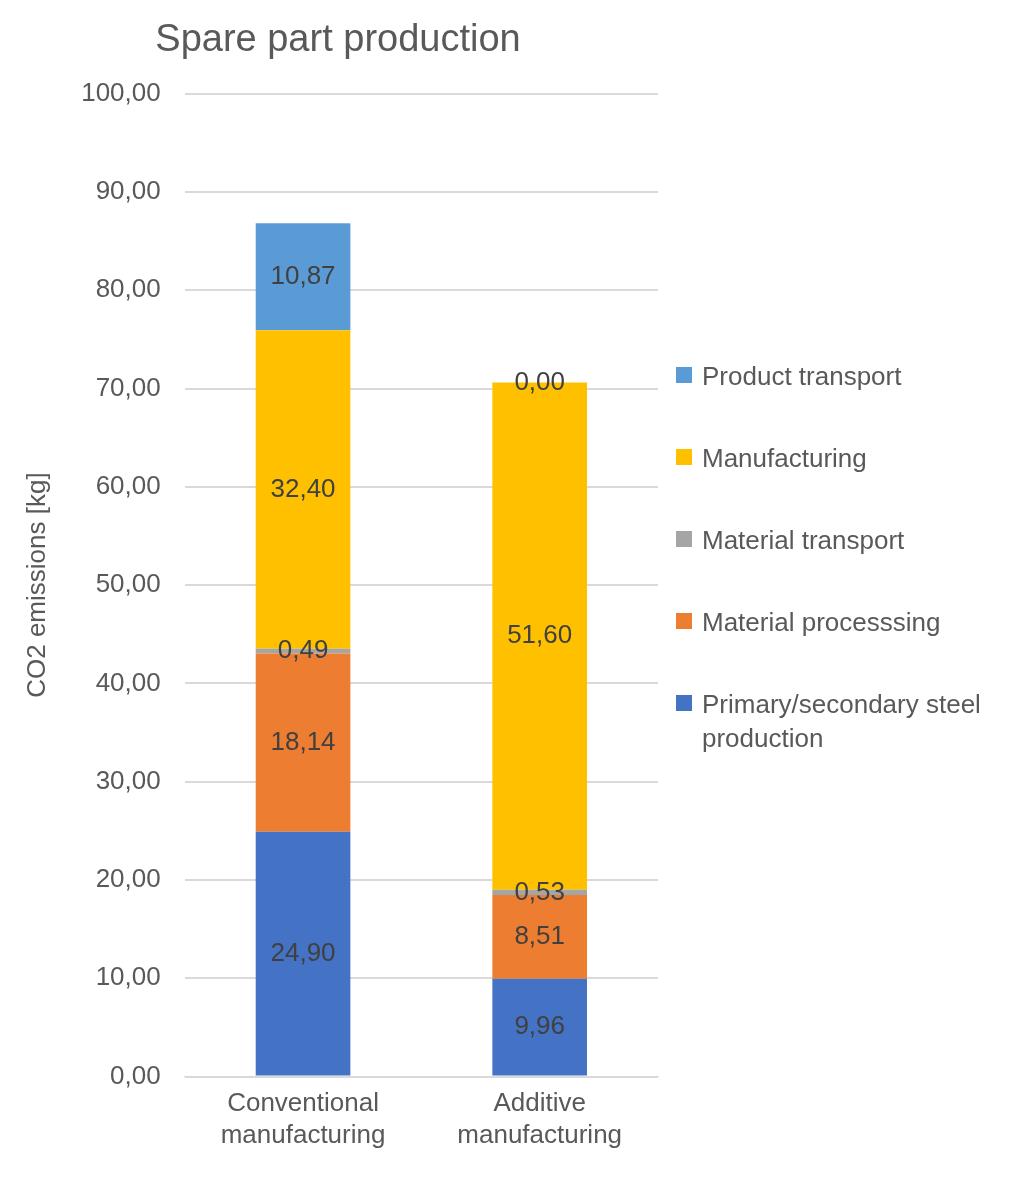  Describe the element at coordinates (303, 274) in the screenshot. I see `data-label: 10,87` at that location.